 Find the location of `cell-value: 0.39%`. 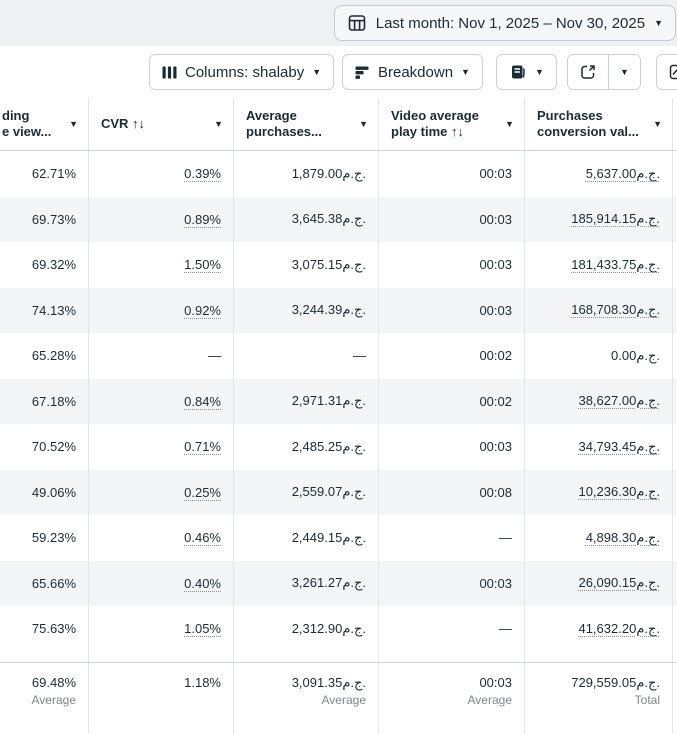

cell-value: 0.39% is located at coordinates (202, 174).